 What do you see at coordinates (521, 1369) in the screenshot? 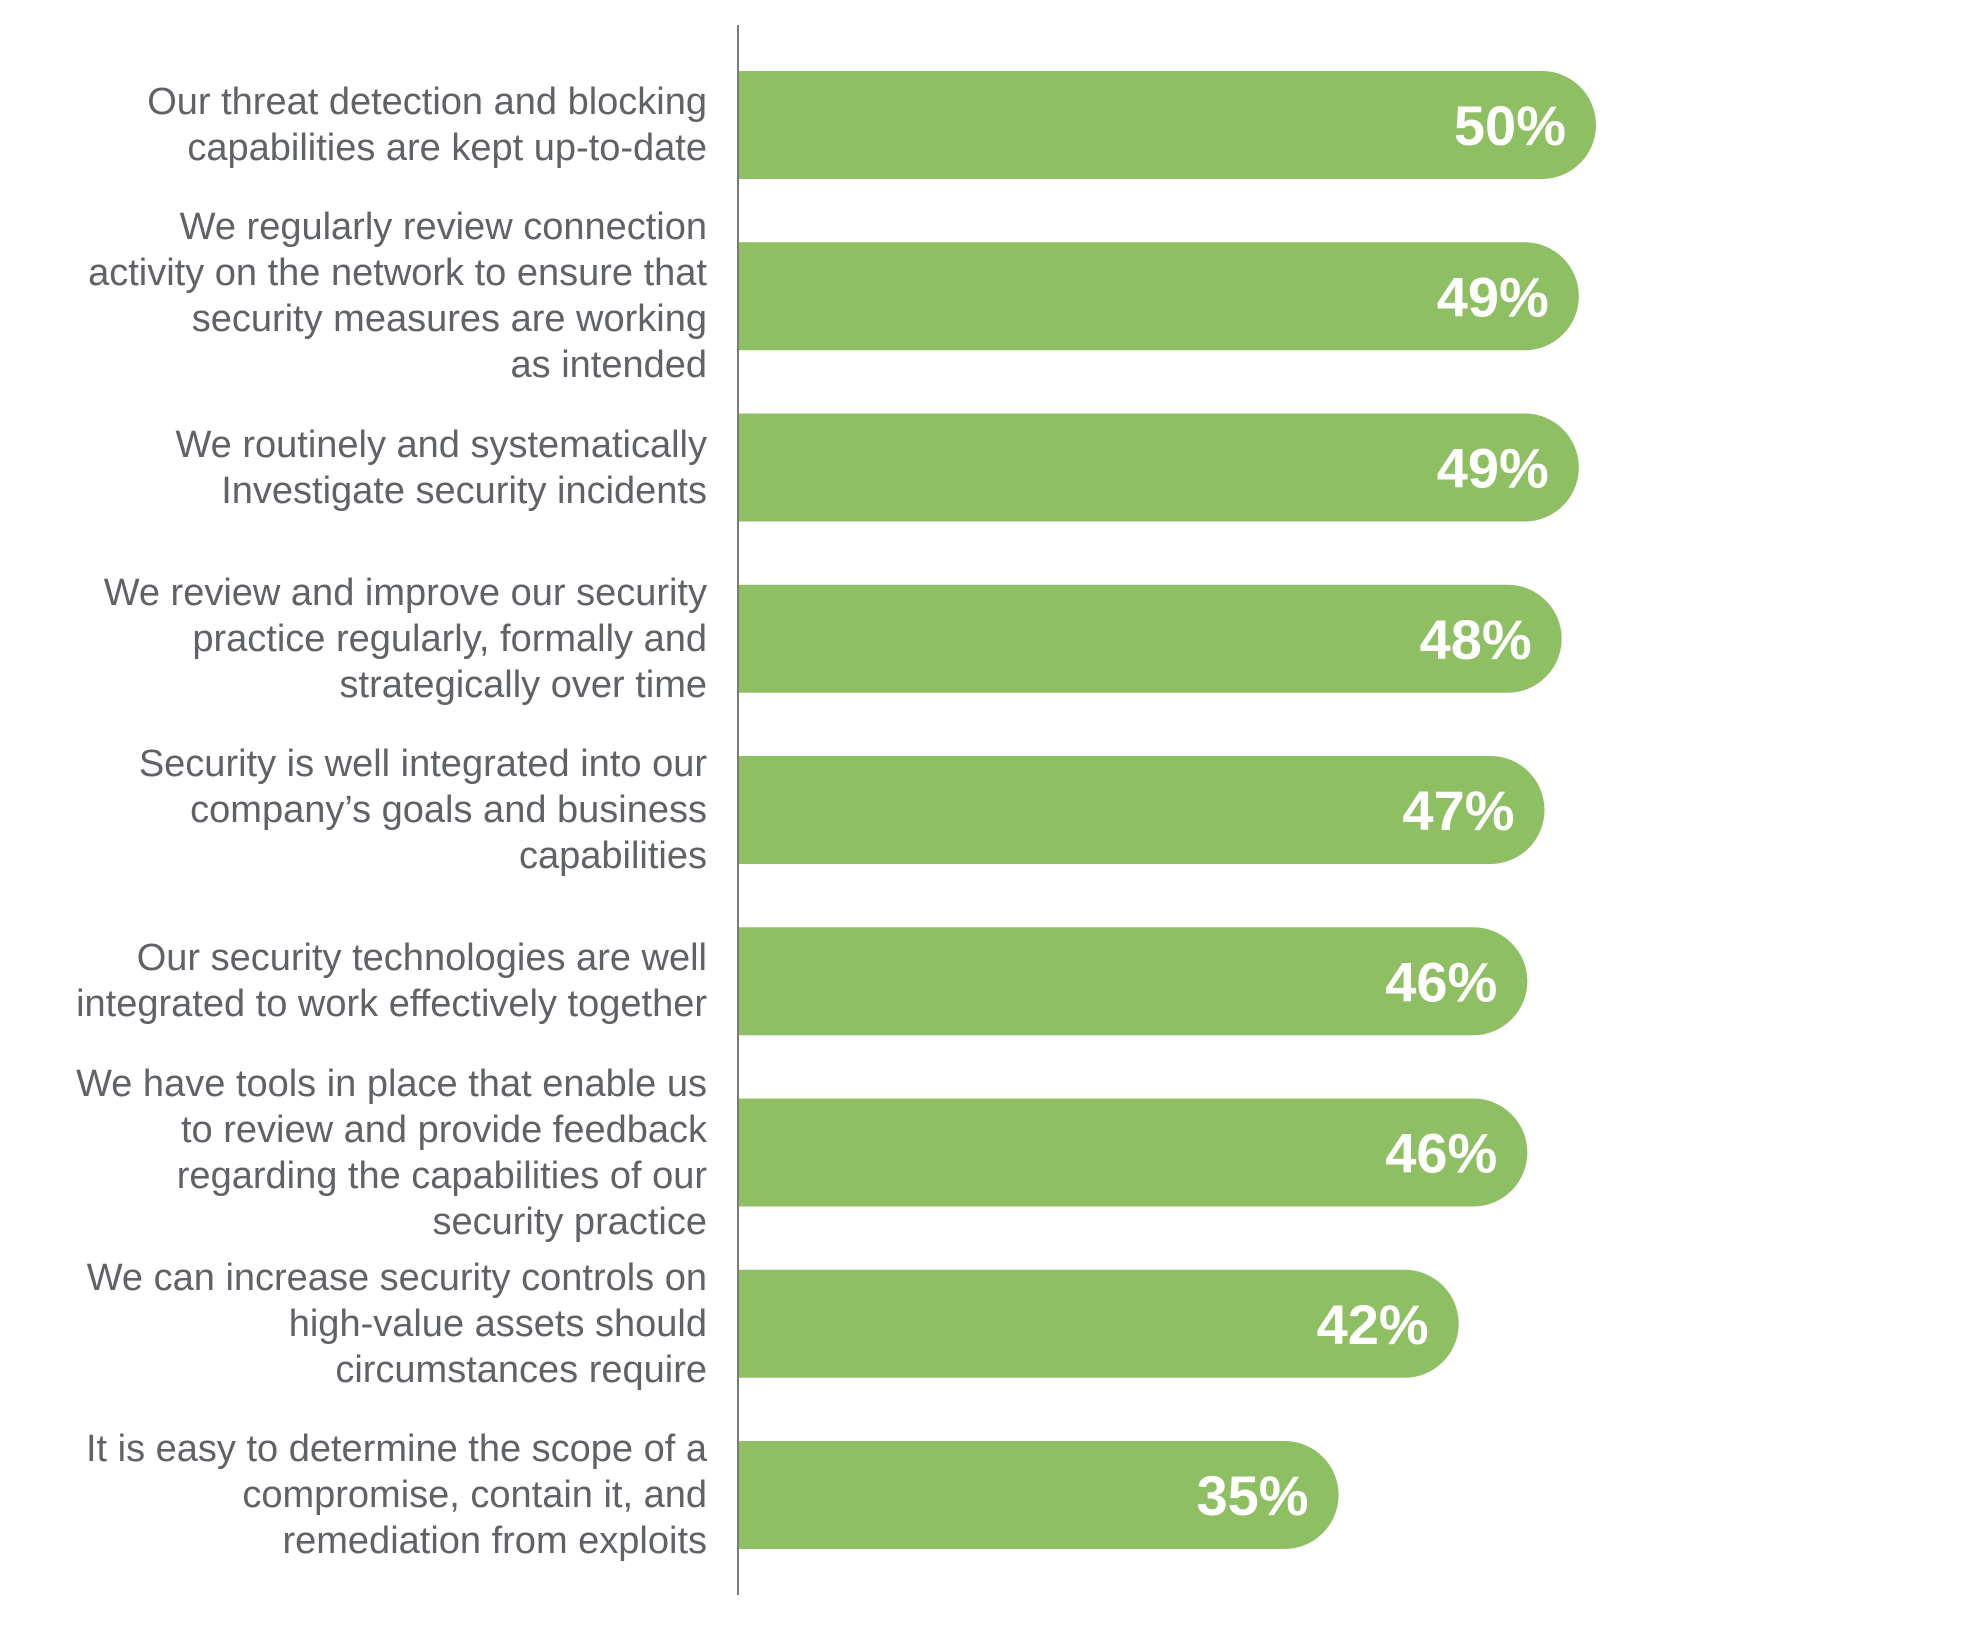
I see `category-label-line: circumstances require` at bounding box center [521, 1369].